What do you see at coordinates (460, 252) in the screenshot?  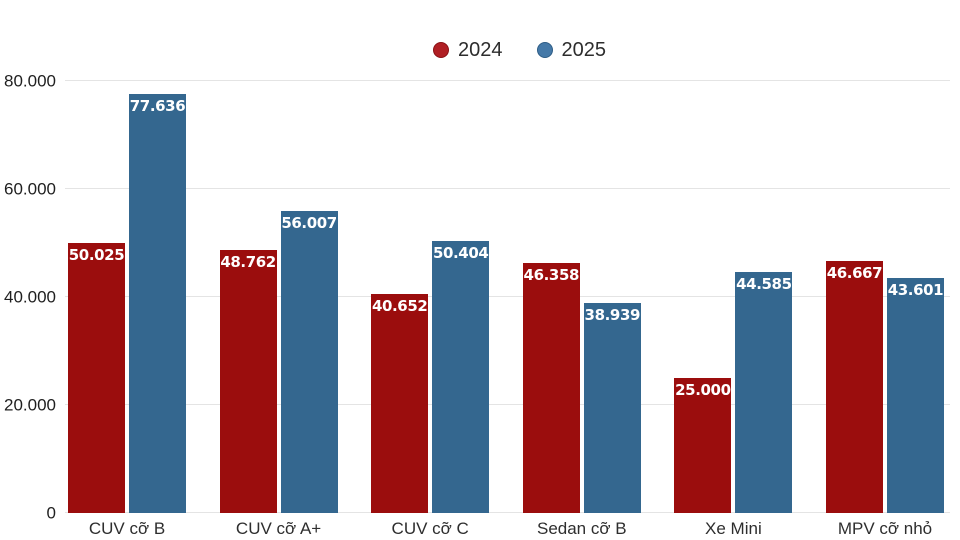 I see `bar-value-label: 50.404` at bounding box center [460, 252].